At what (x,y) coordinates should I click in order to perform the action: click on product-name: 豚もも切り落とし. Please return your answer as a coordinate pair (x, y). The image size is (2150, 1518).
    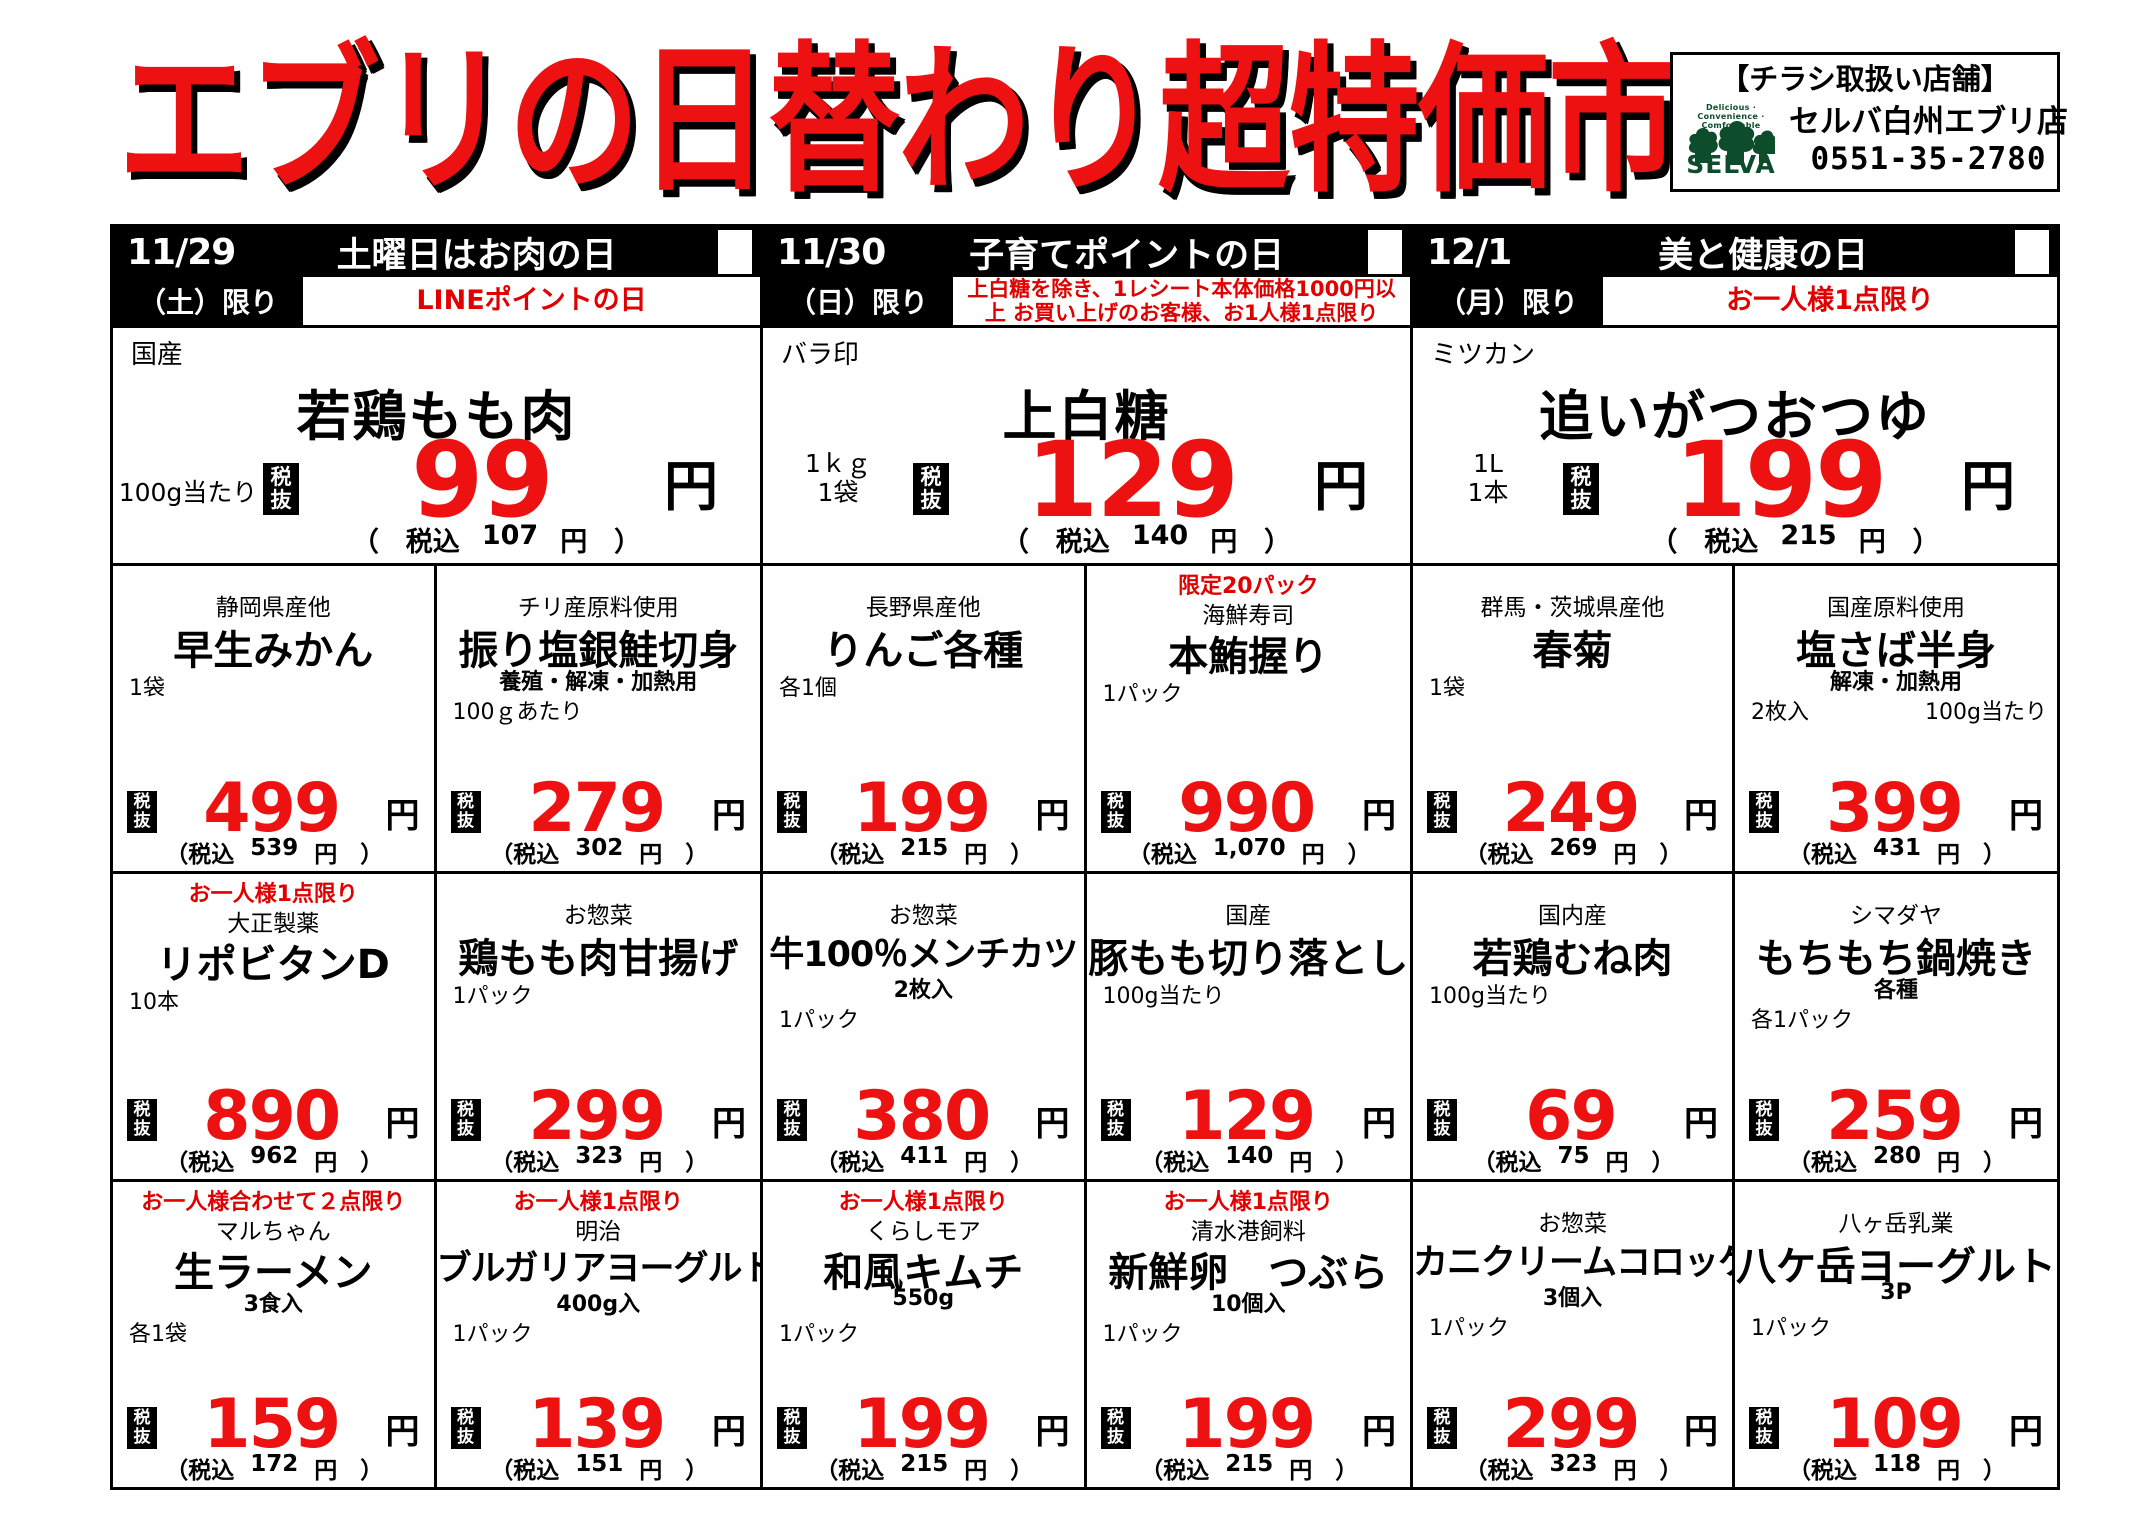
    Looking at the image, I should click on (1248, 959).